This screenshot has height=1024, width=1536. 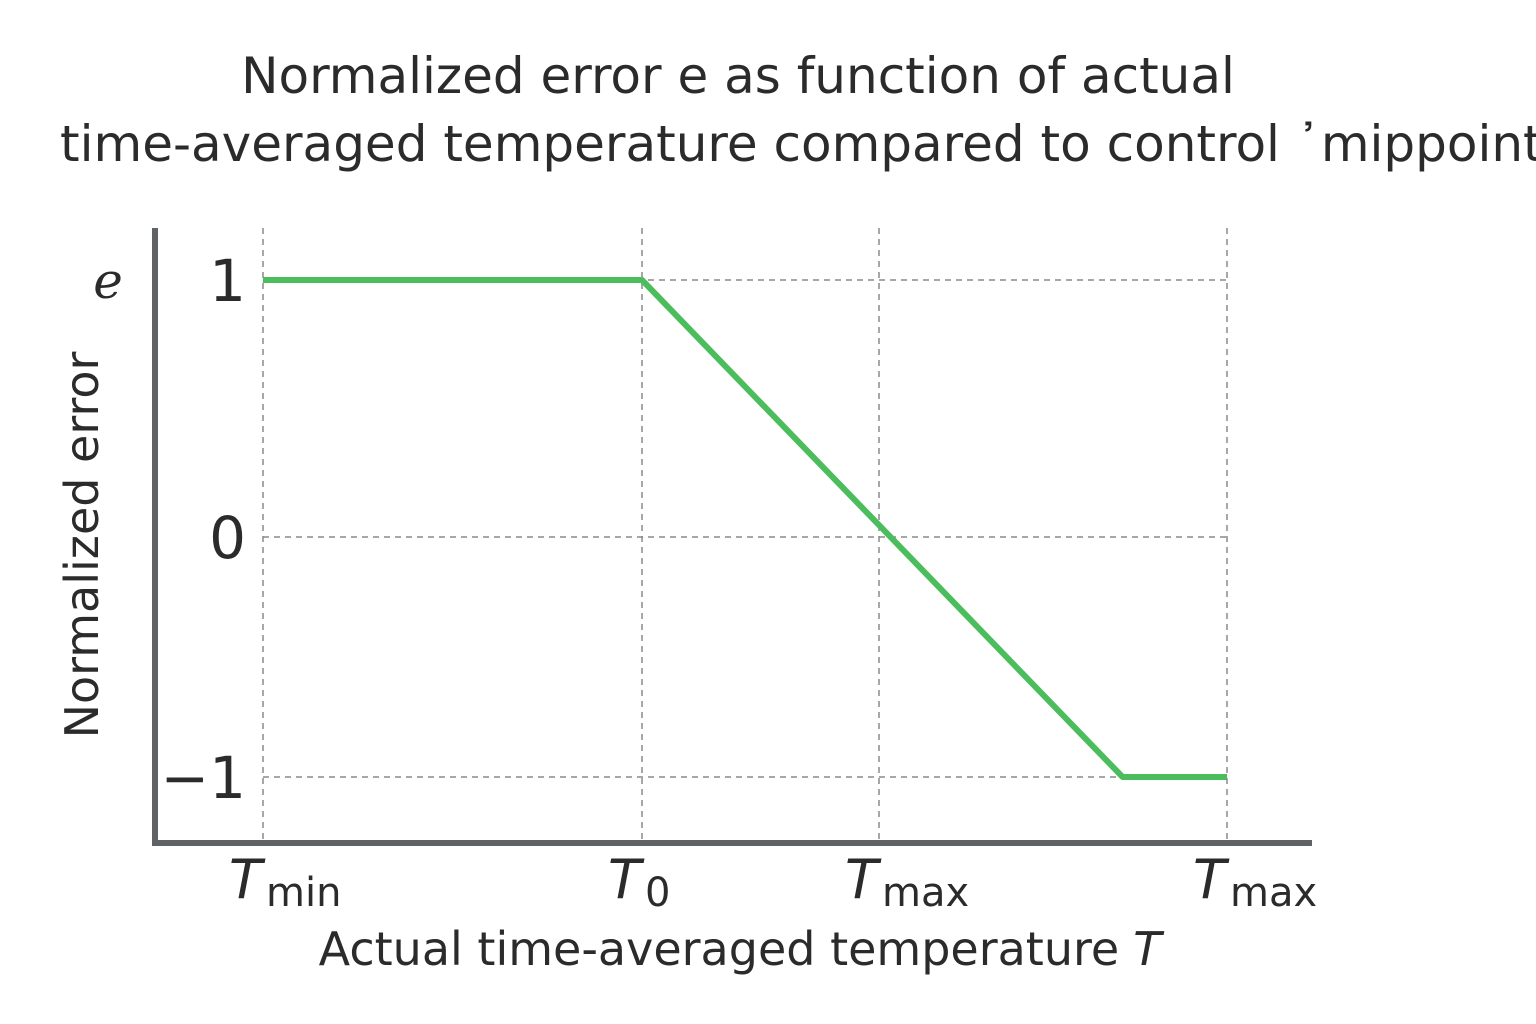 What do you see at coordinates (108, 281) in the screenshot?
I see `y-variable-label: e` at bounding box center [108, 281].